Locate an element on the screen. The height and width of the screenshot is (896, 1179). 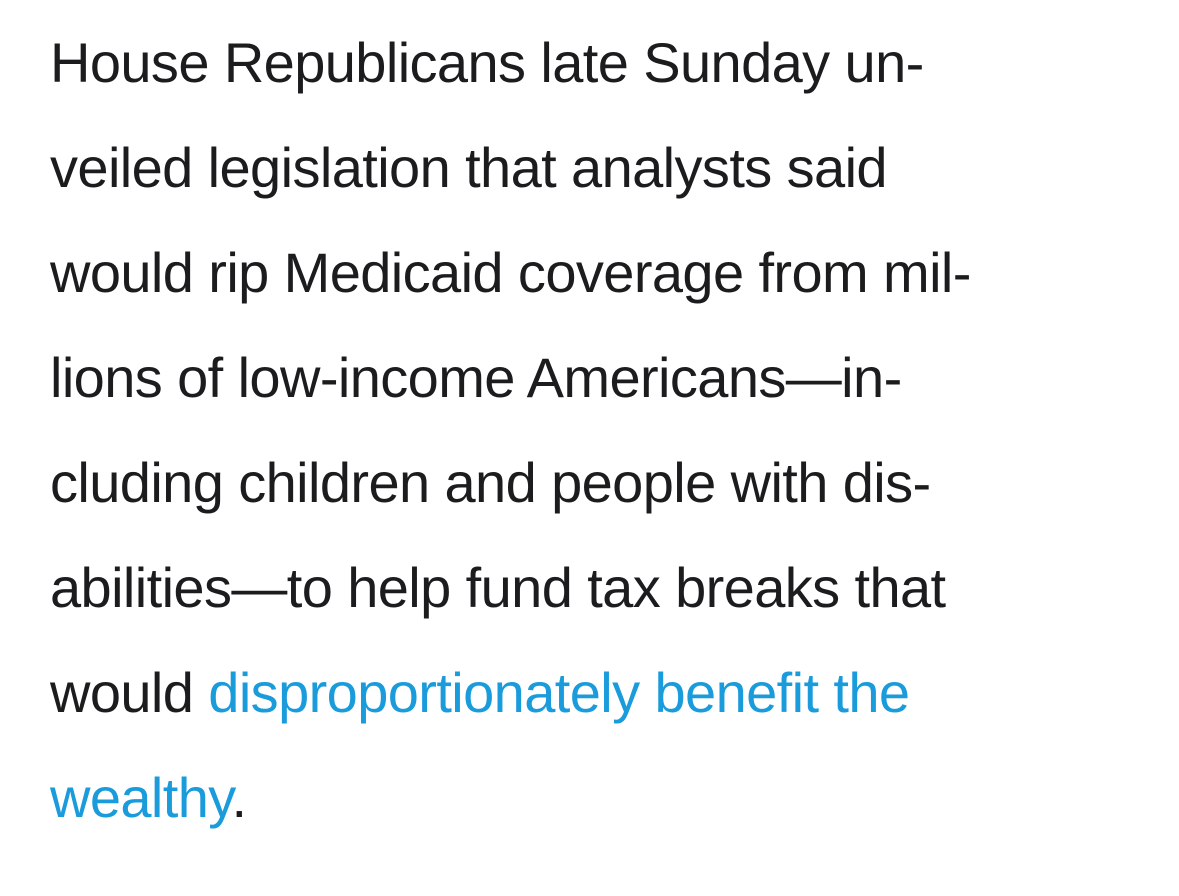
line-7-text: would is located at coordinates (129, 692).